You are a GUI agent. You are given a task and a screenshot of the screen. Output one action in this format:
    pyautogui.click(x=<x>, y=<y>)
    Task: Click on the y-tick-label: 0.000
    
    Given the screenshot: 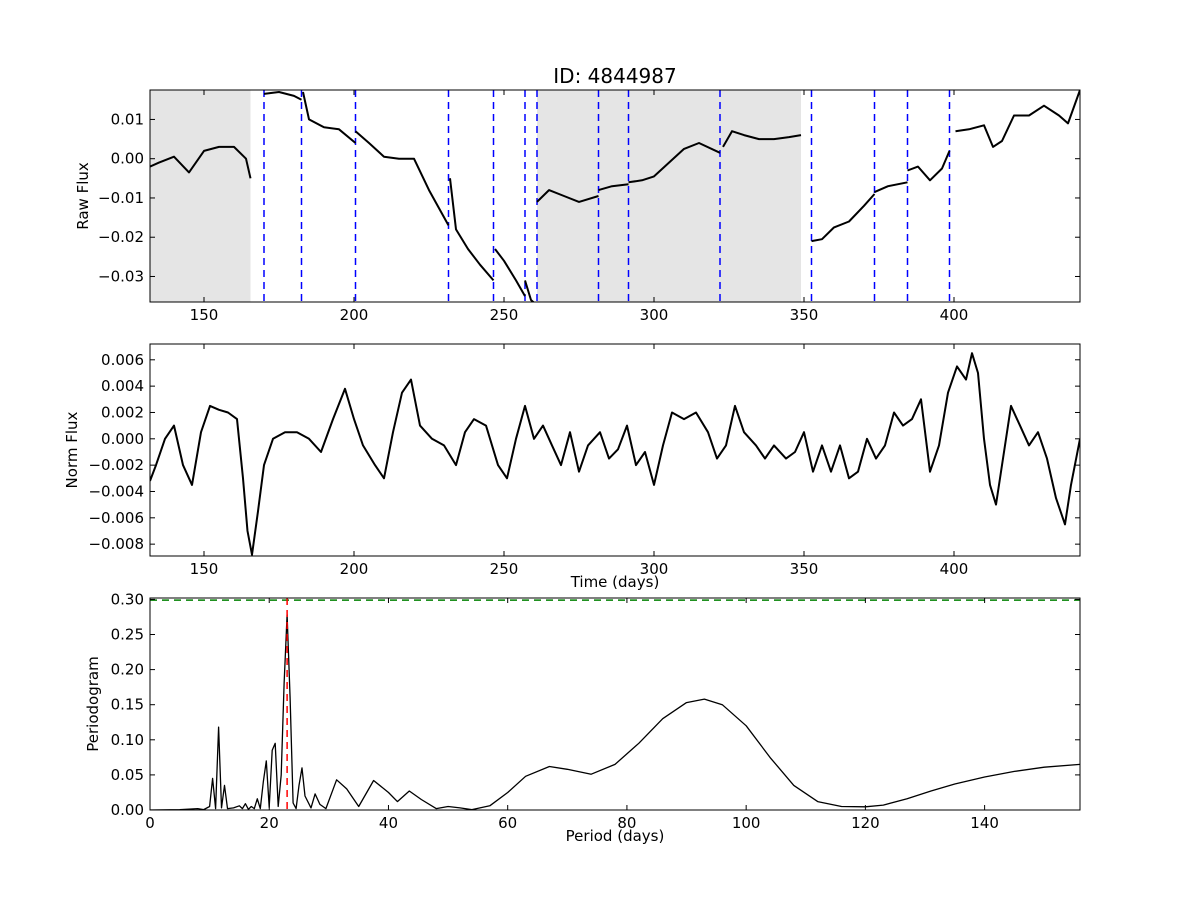 What is the action you would take?
    pyautogui.click(x=122, y=439)
    